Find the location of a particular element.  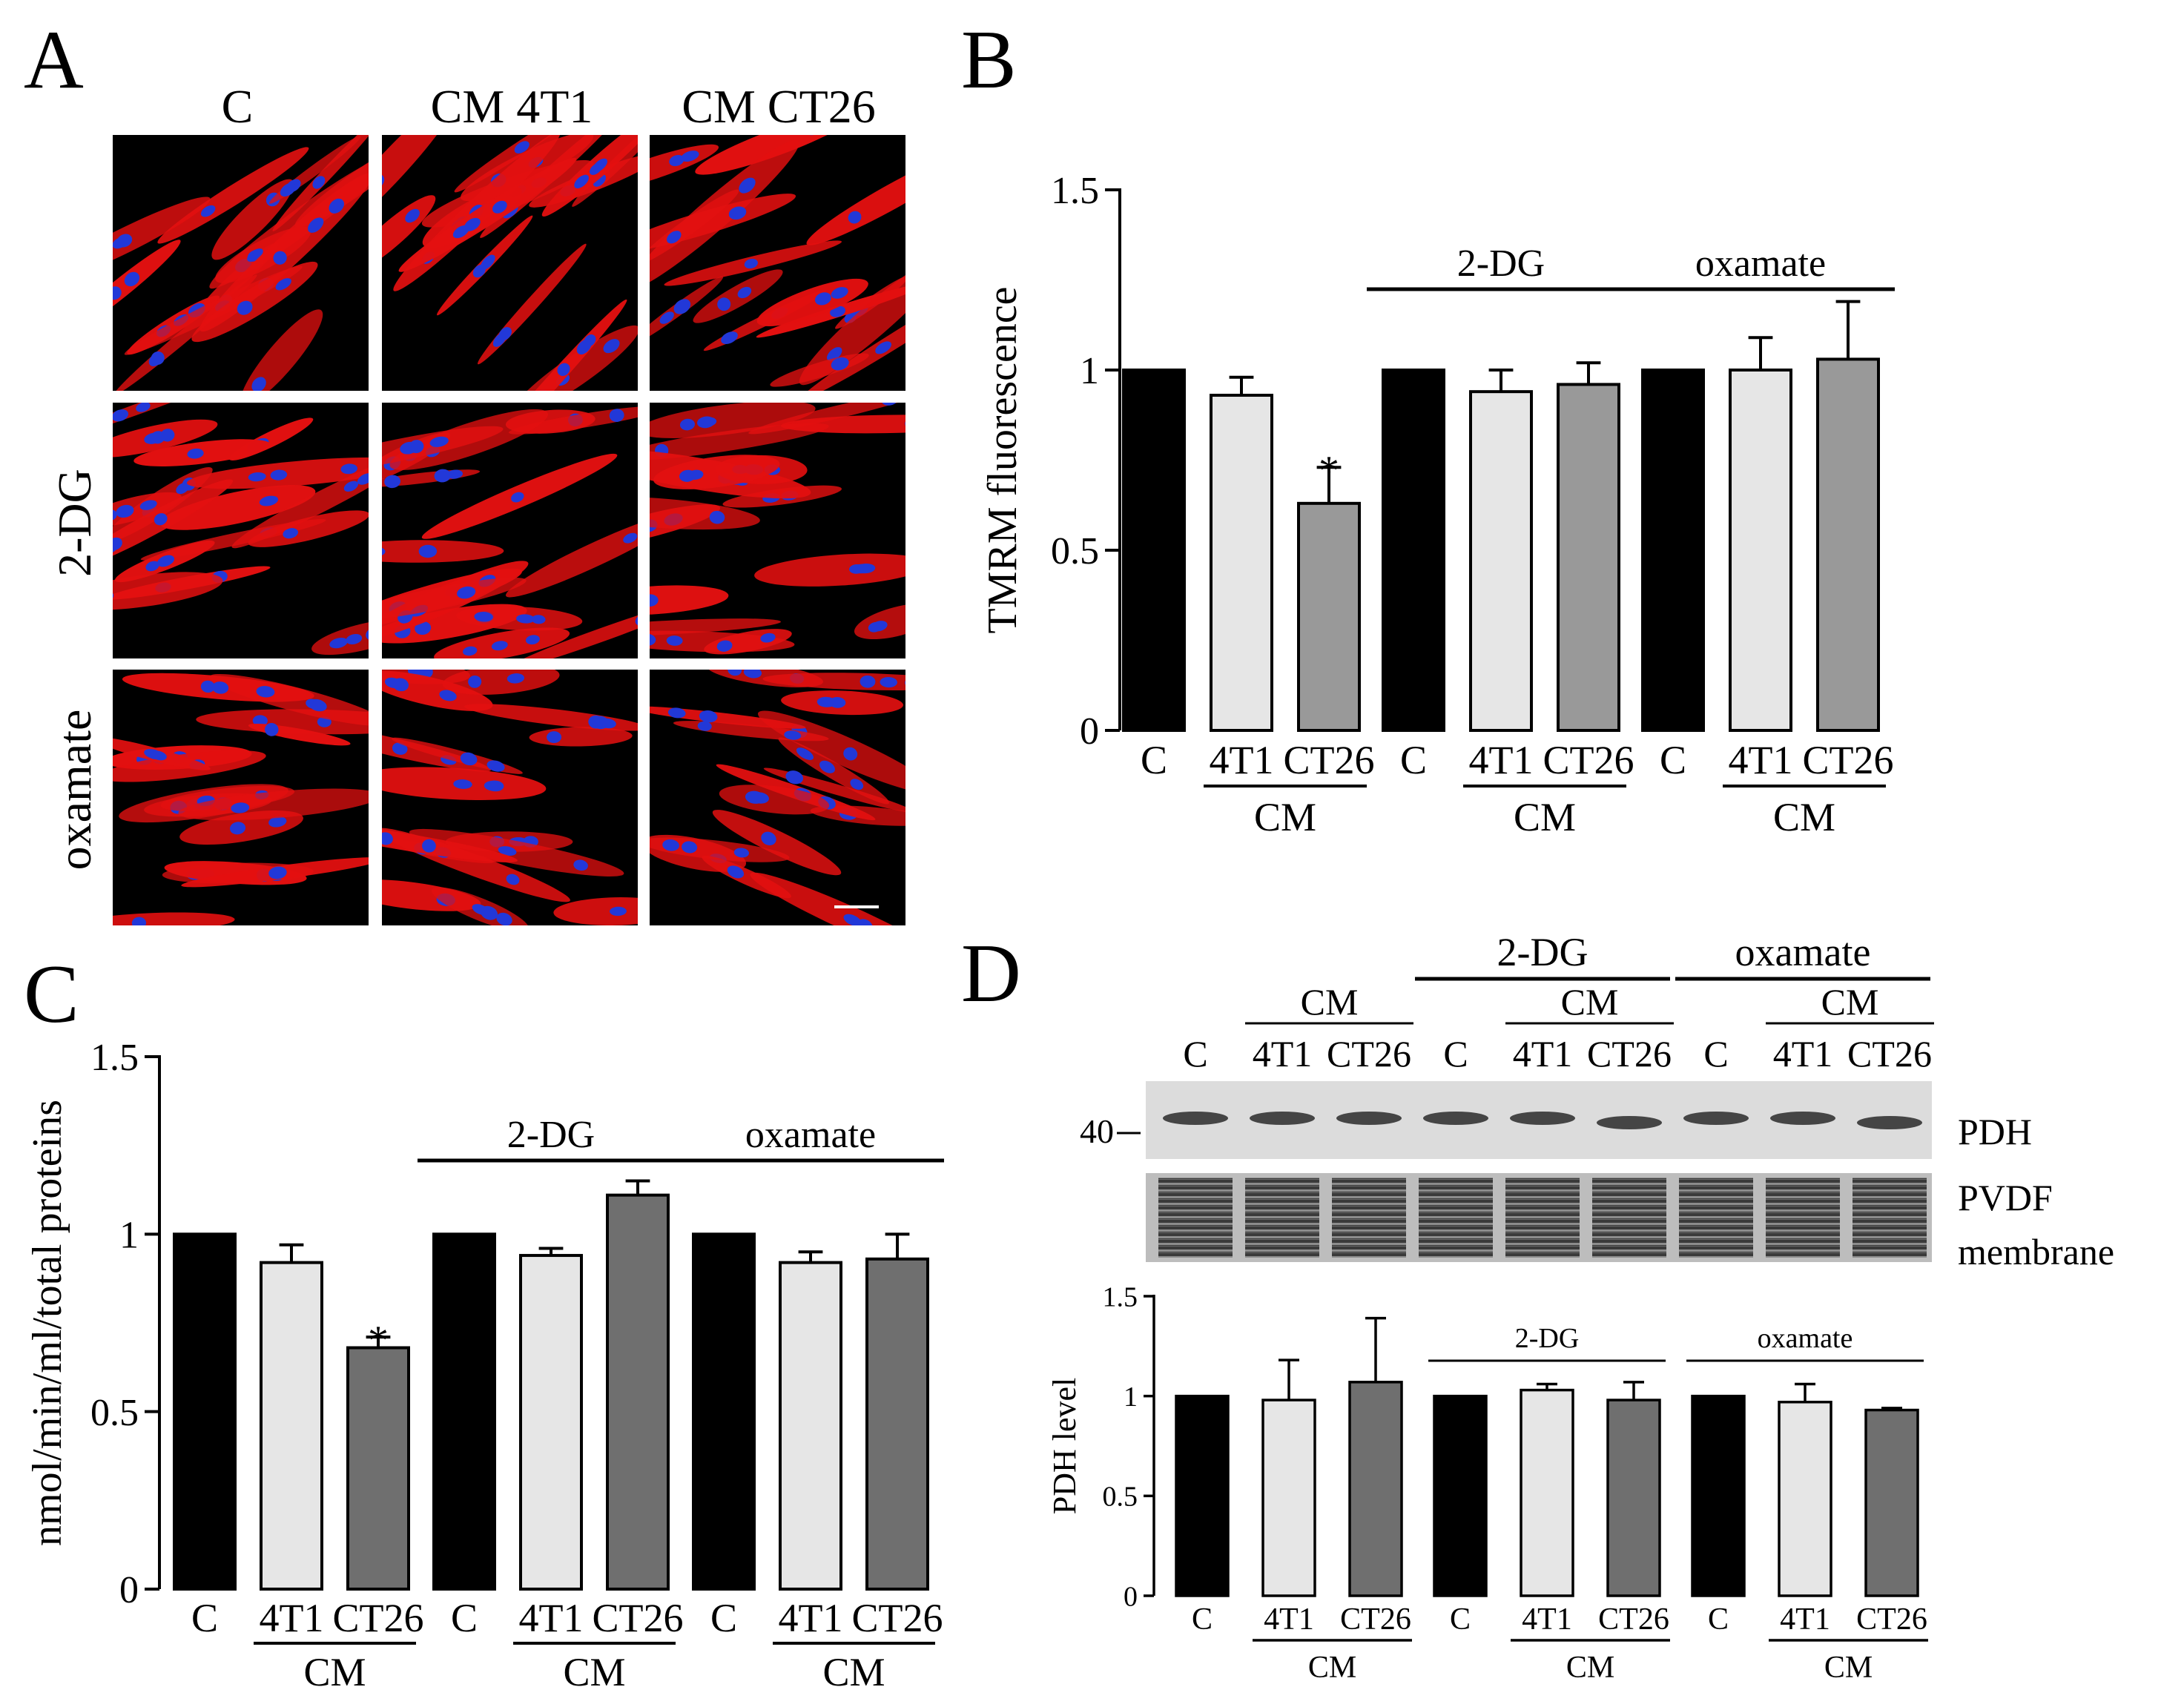

panel-label-a: A is located at coordinates (54, 60).